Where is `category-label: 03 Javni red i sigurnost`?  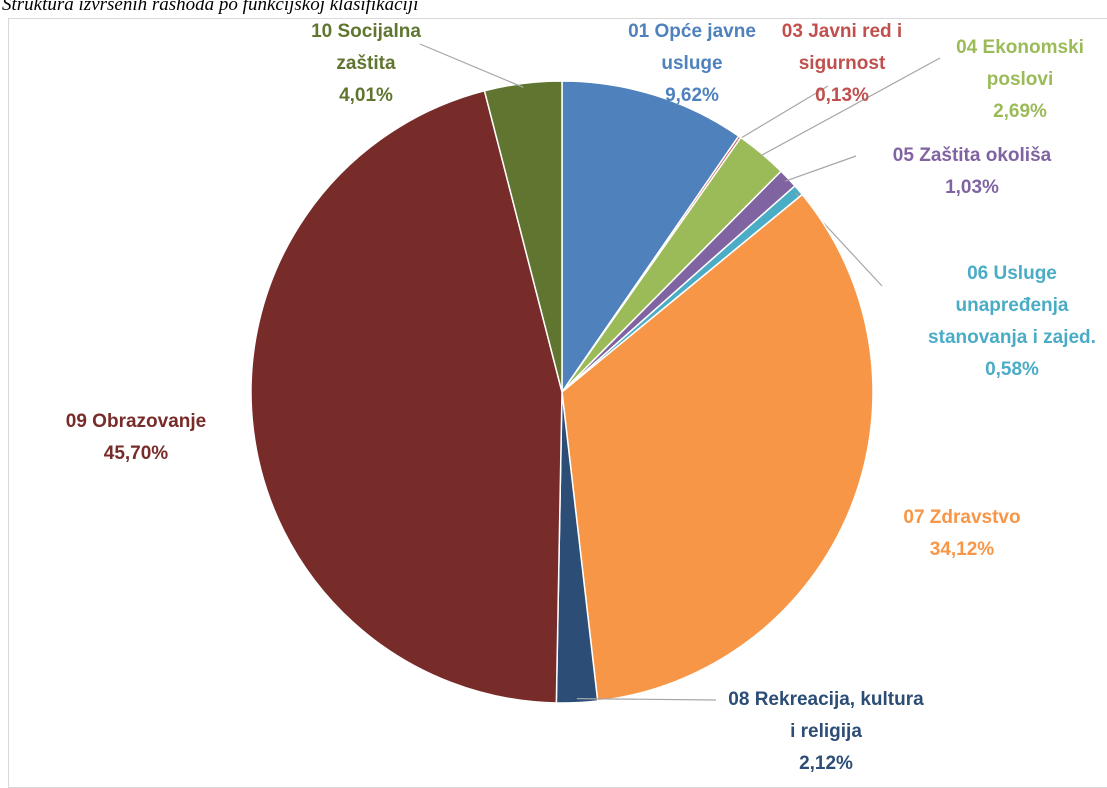 category-label: 03 Javni red i sigurnost is located at coordinates (842, 47).